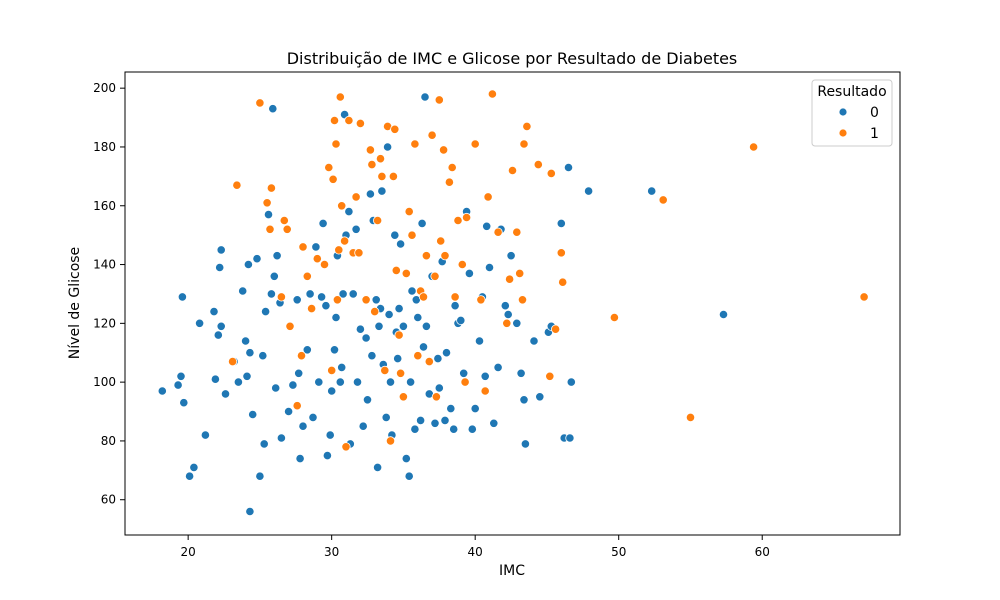  Describe the element at coordinates (852, 113) in the screenshot. I see `legend: Resultado 0 1` at that location.